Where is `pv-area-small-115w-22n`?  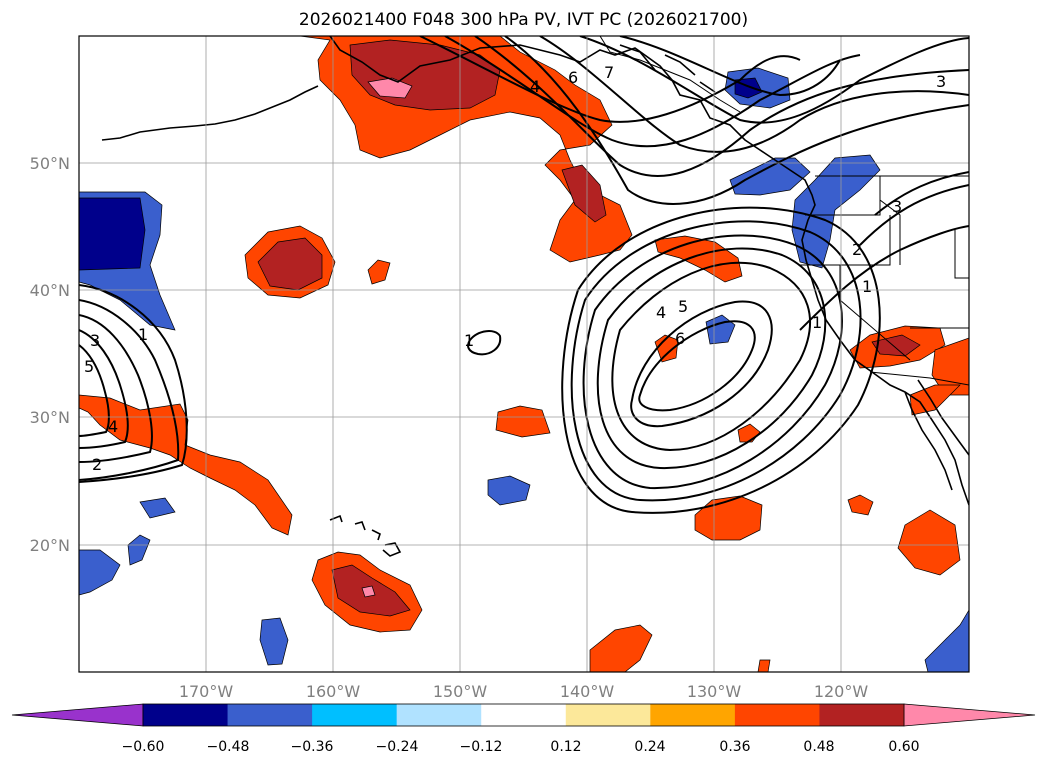
pv-area-small-115w-22n is located at coordinates (860, 505).